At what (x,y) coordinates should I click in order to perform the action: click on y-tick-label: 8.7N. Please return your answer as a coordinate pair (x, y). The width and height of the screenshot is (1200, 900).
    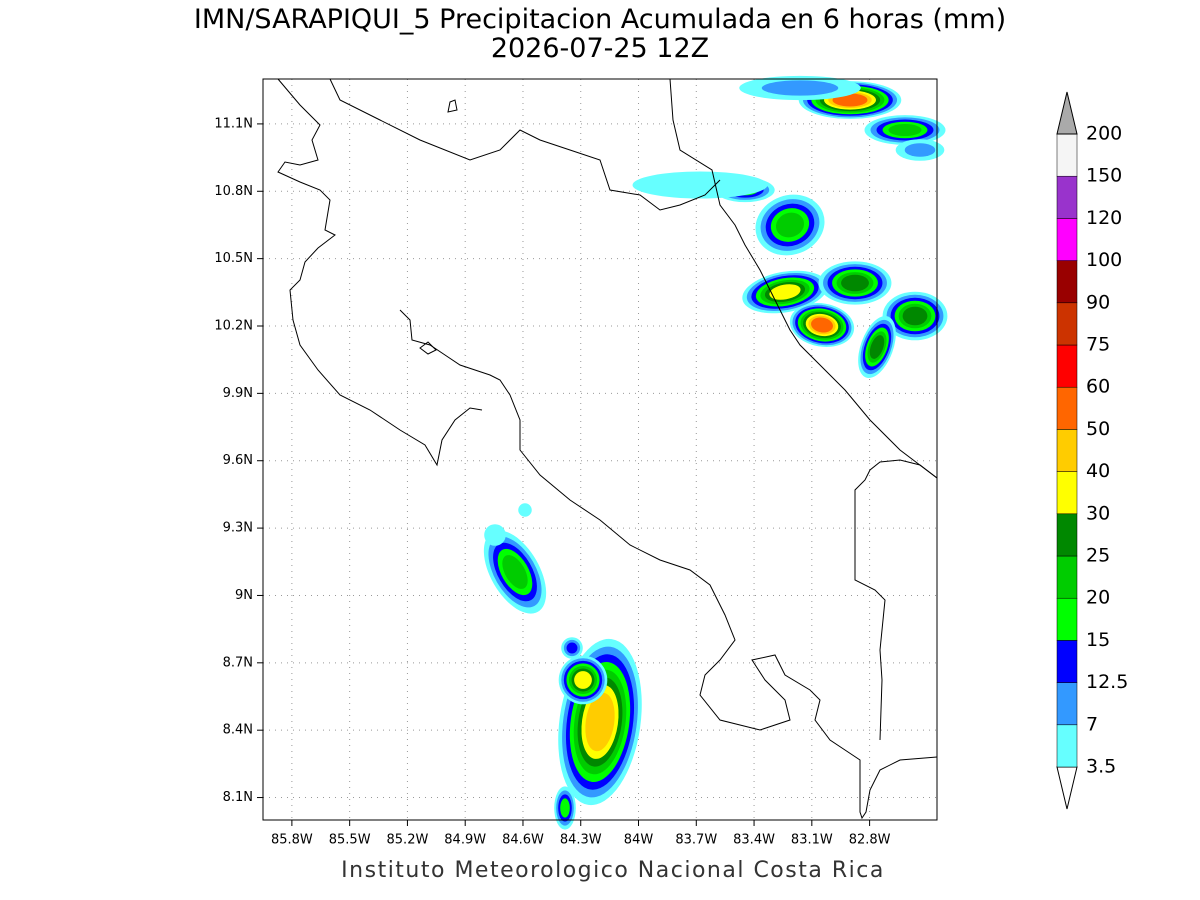
    Looking at the image, I should click on (238, 662).